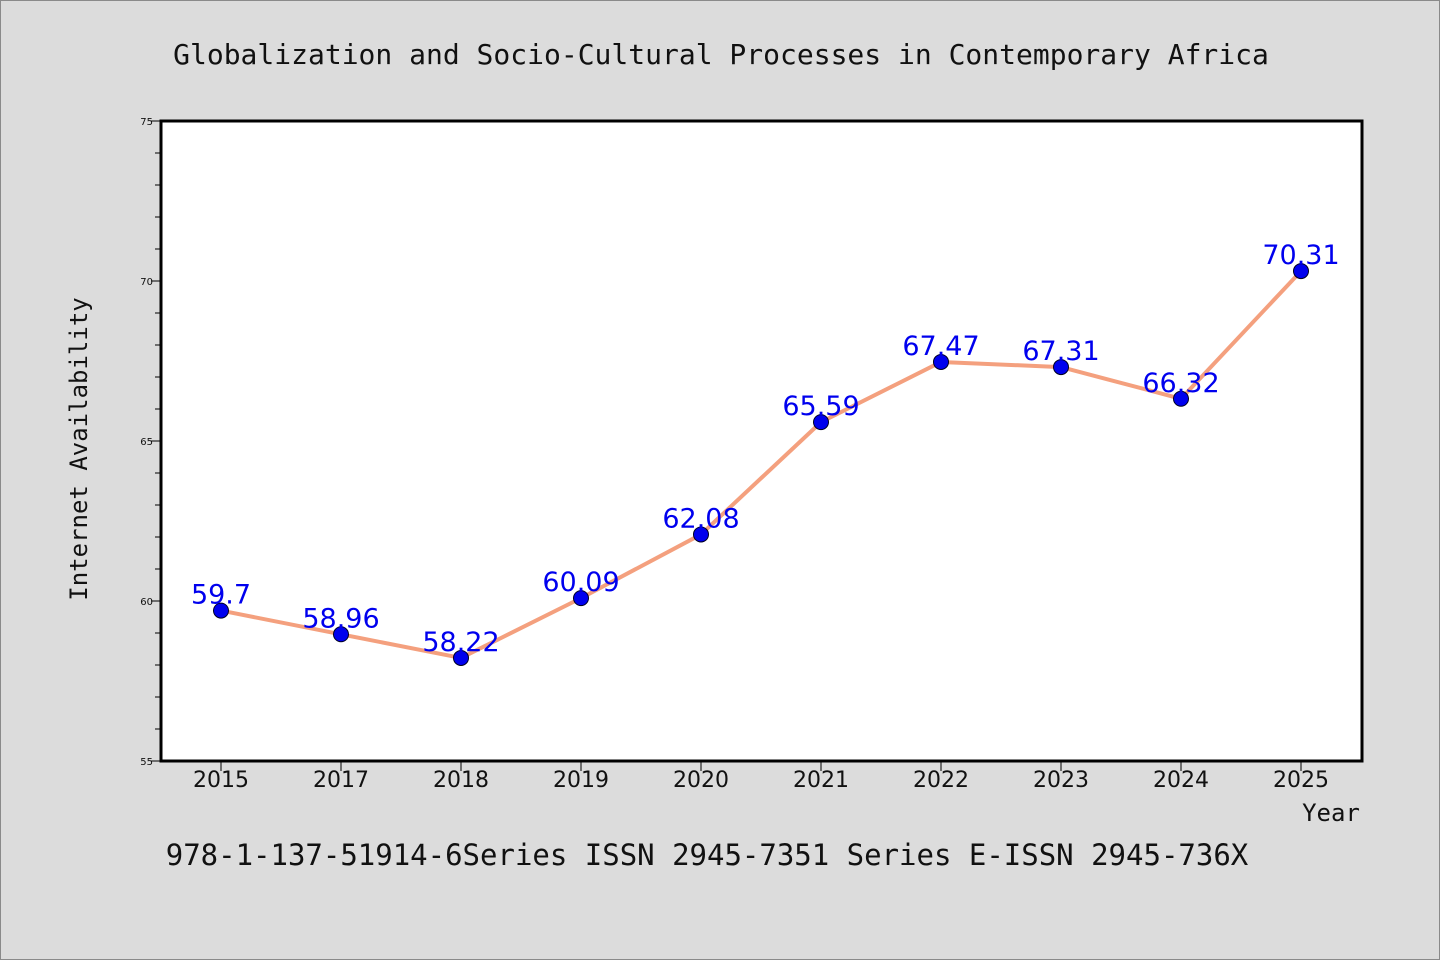  What do you see at coordinates (146, 602) in the screenshot?
I see `y-tick-label: 60` at bounding box center [146, 602].